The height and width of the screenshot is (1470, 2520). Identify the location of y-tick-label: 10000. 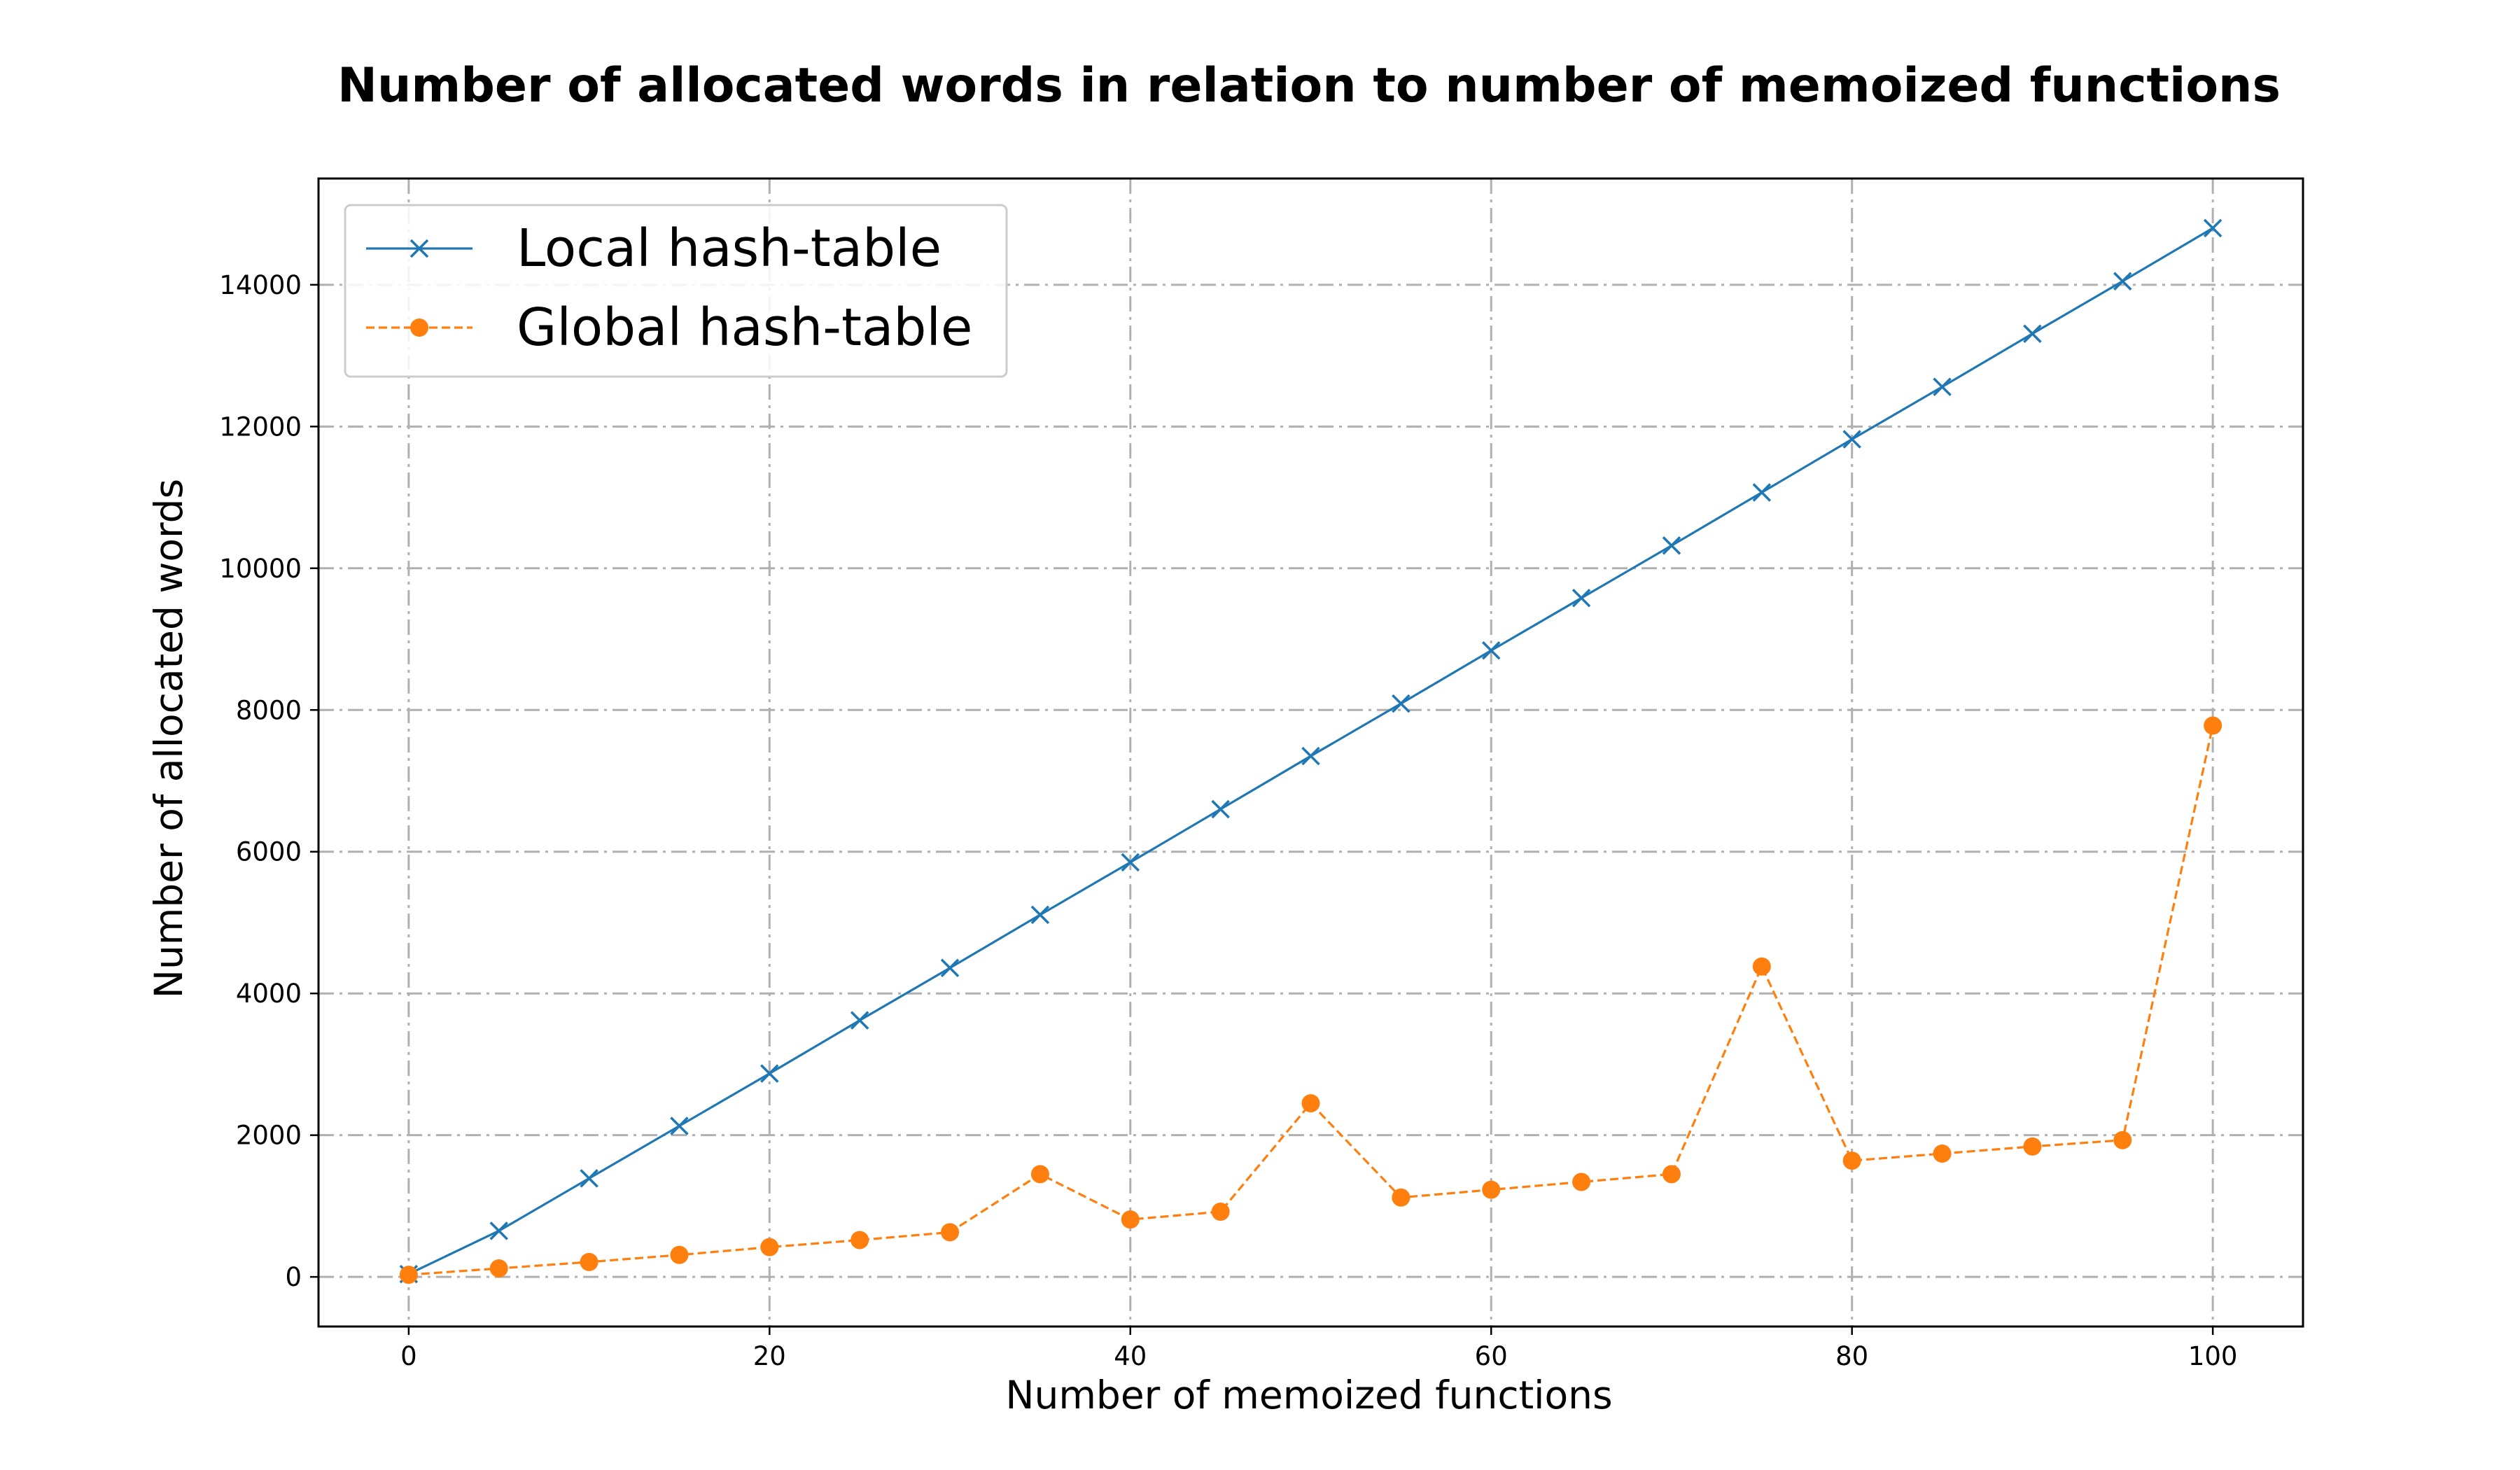
(260, 569).